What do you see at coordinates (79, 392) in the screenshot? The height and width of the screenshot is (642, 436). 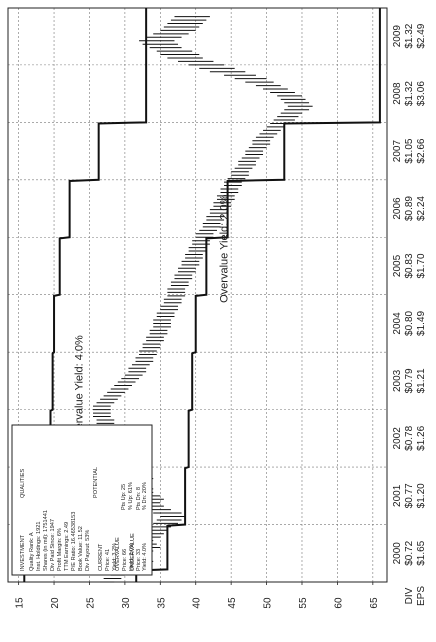 I see `undervalue-label: Undervalue Yield: 4.0%` at bounding box center [79, 392].